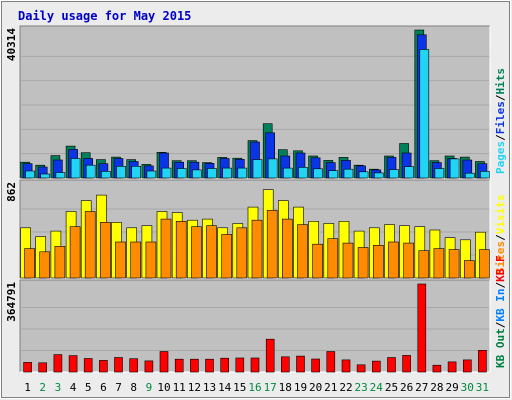 The width and height of the screenshot is (512, 400). I want to click on panel-3-legend: KB Out/KB In/KB F, so click(500, 311).